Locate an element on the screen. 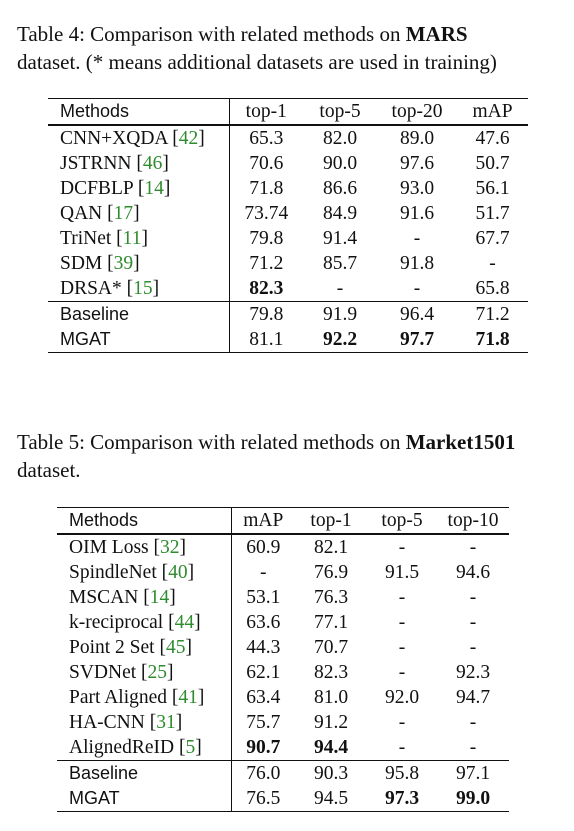  table5-value-cell: 90.7 is located at coordinates (263, 747).